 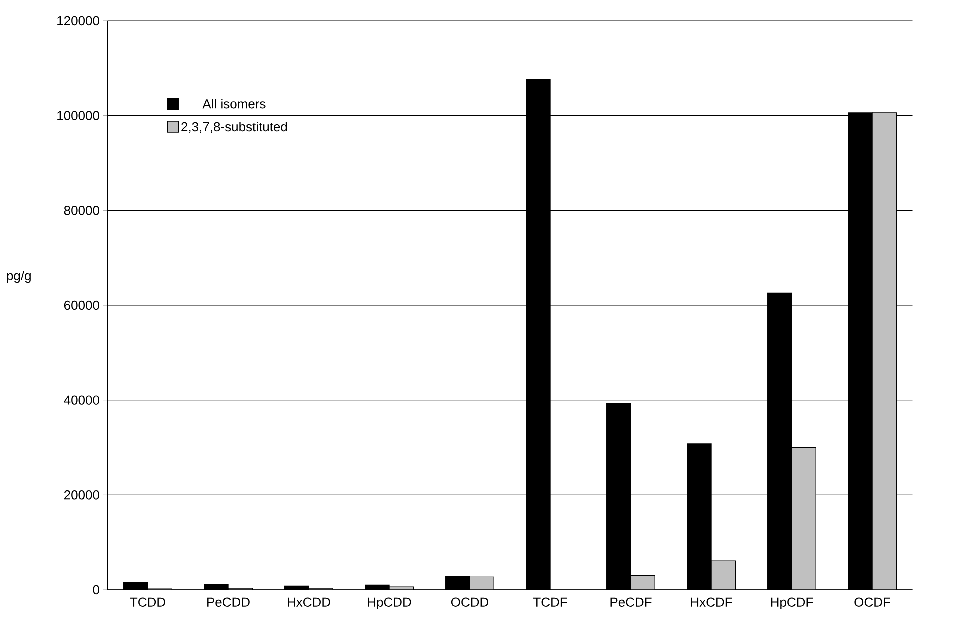 I want to click on y-tick-label: 40000, so click(x=82, y=400).